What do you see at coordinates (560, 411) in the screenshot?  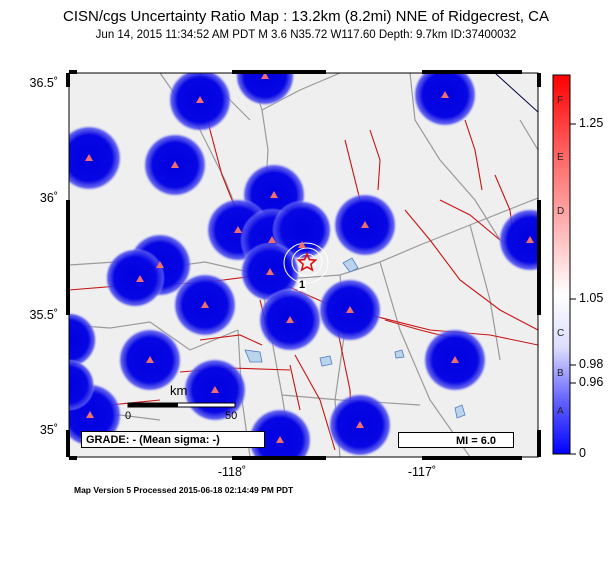 I see `colorbar-letter: A` at bounding box center [560, 411].